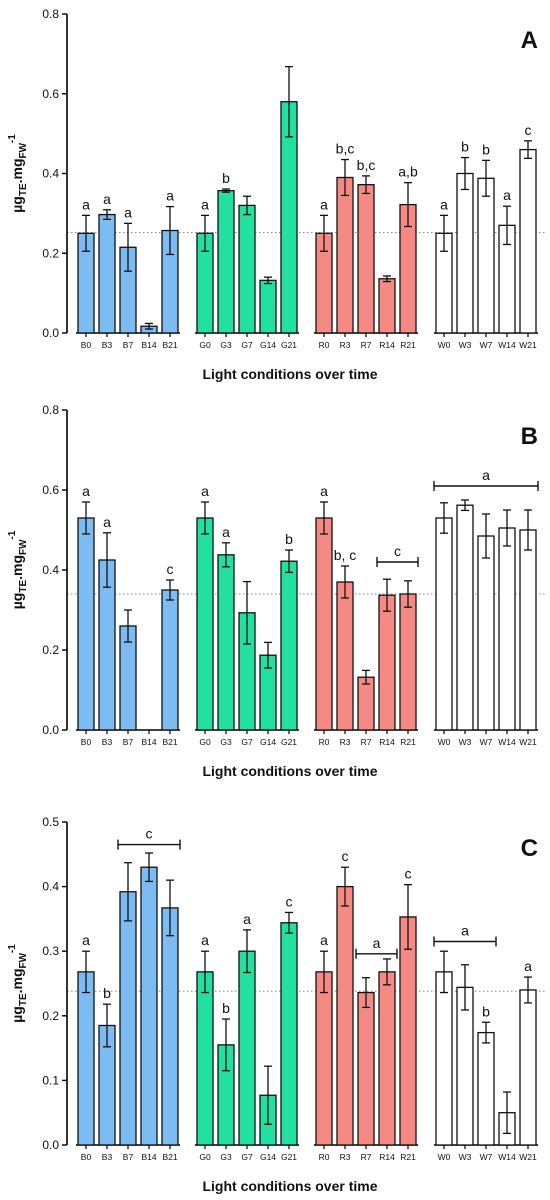 This screenshot has height=1200, width=550. Describe the element at coordinates (345, 149) in the screenshot. I see `significance-letter: b,c` at that location.